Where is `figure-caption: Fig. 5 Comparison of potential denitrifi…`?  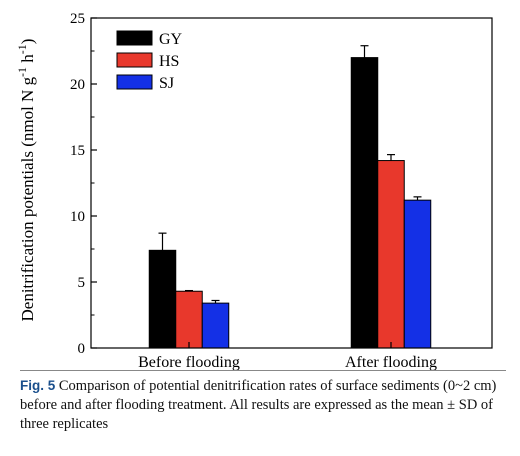 figure-caption: Fig. 5 Comparison of potential denitrifi… is located at coordinates (263, 402).